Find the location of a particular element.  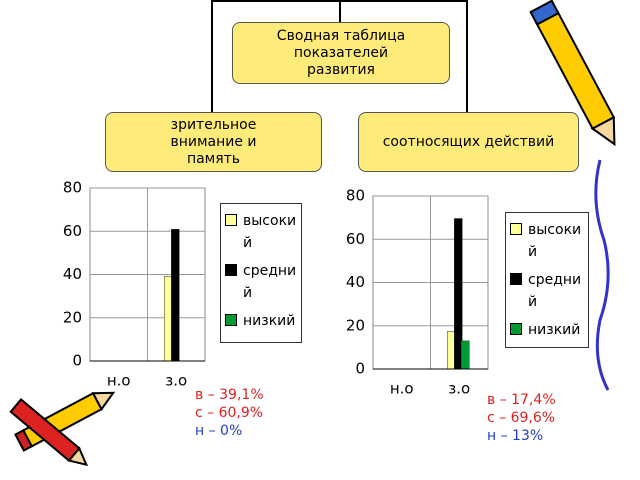

box-left: зрительное внимание и память is located at coordinates (213, 142).